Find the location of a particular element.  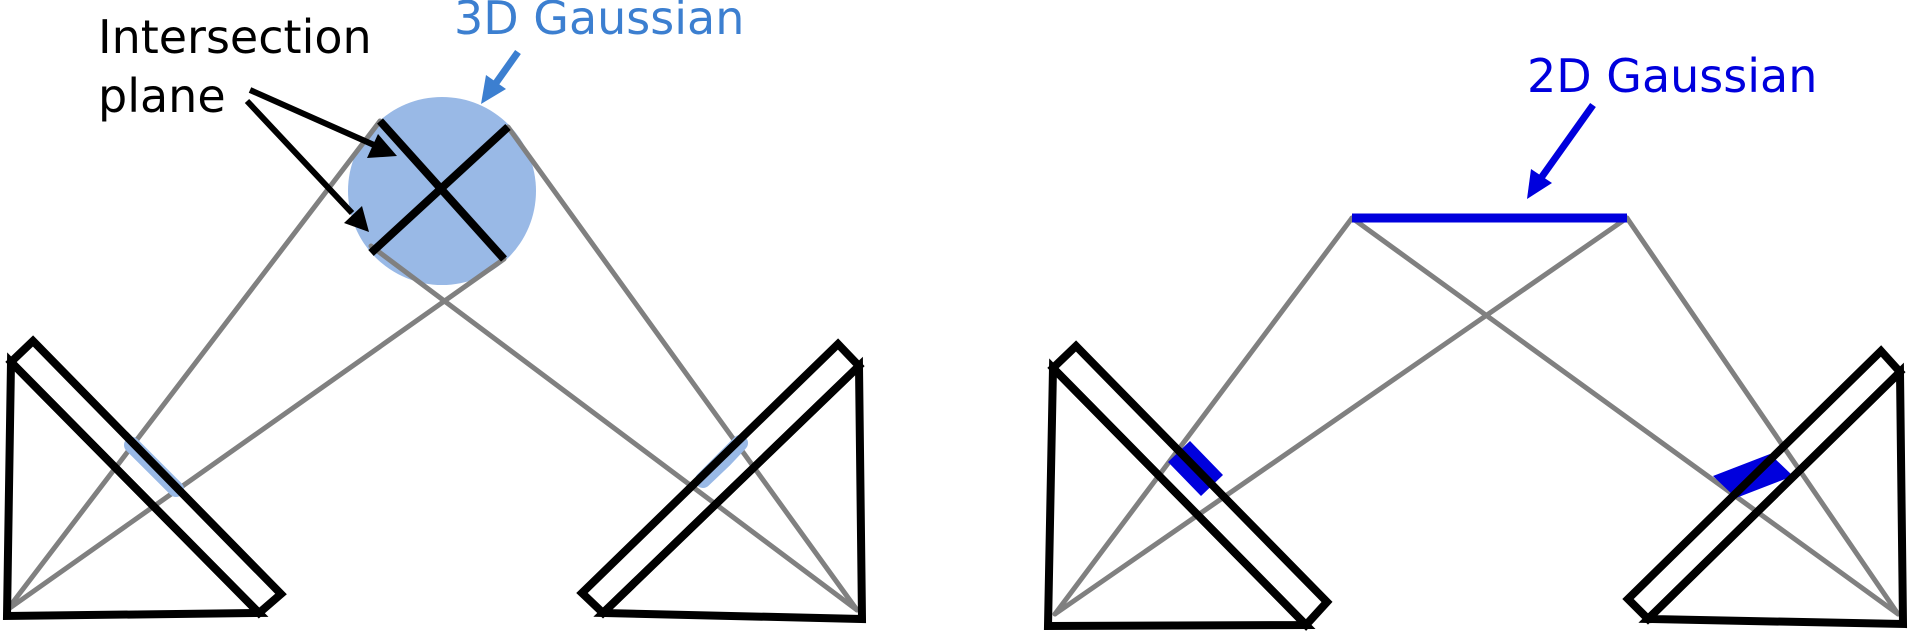

intersection-planes is located at coordinates (439, 190).